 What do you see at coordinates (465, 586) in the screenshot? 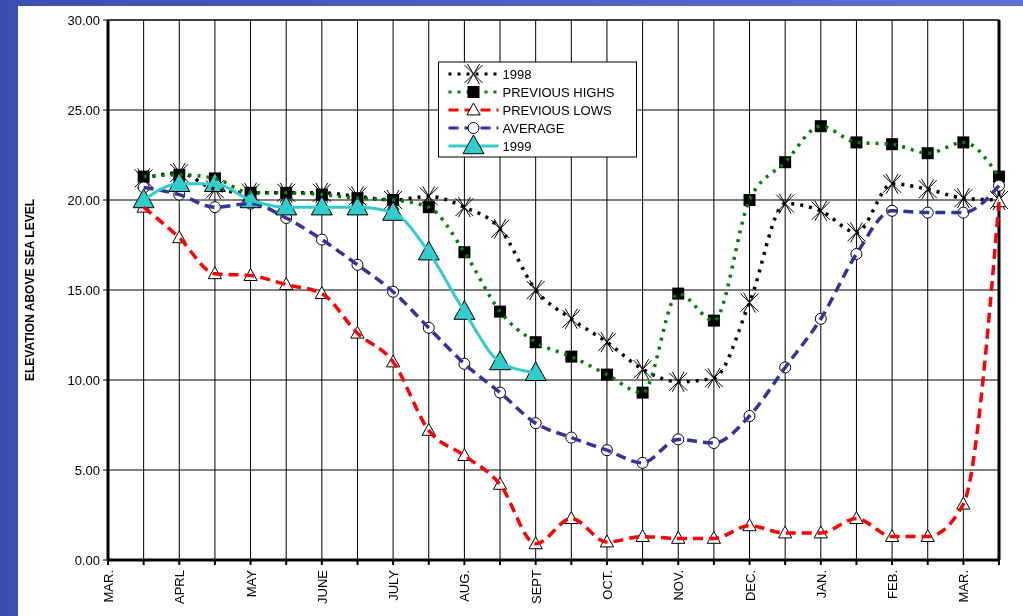
I see `x-tick-label: AUG.` at bounding box center [465, 586].